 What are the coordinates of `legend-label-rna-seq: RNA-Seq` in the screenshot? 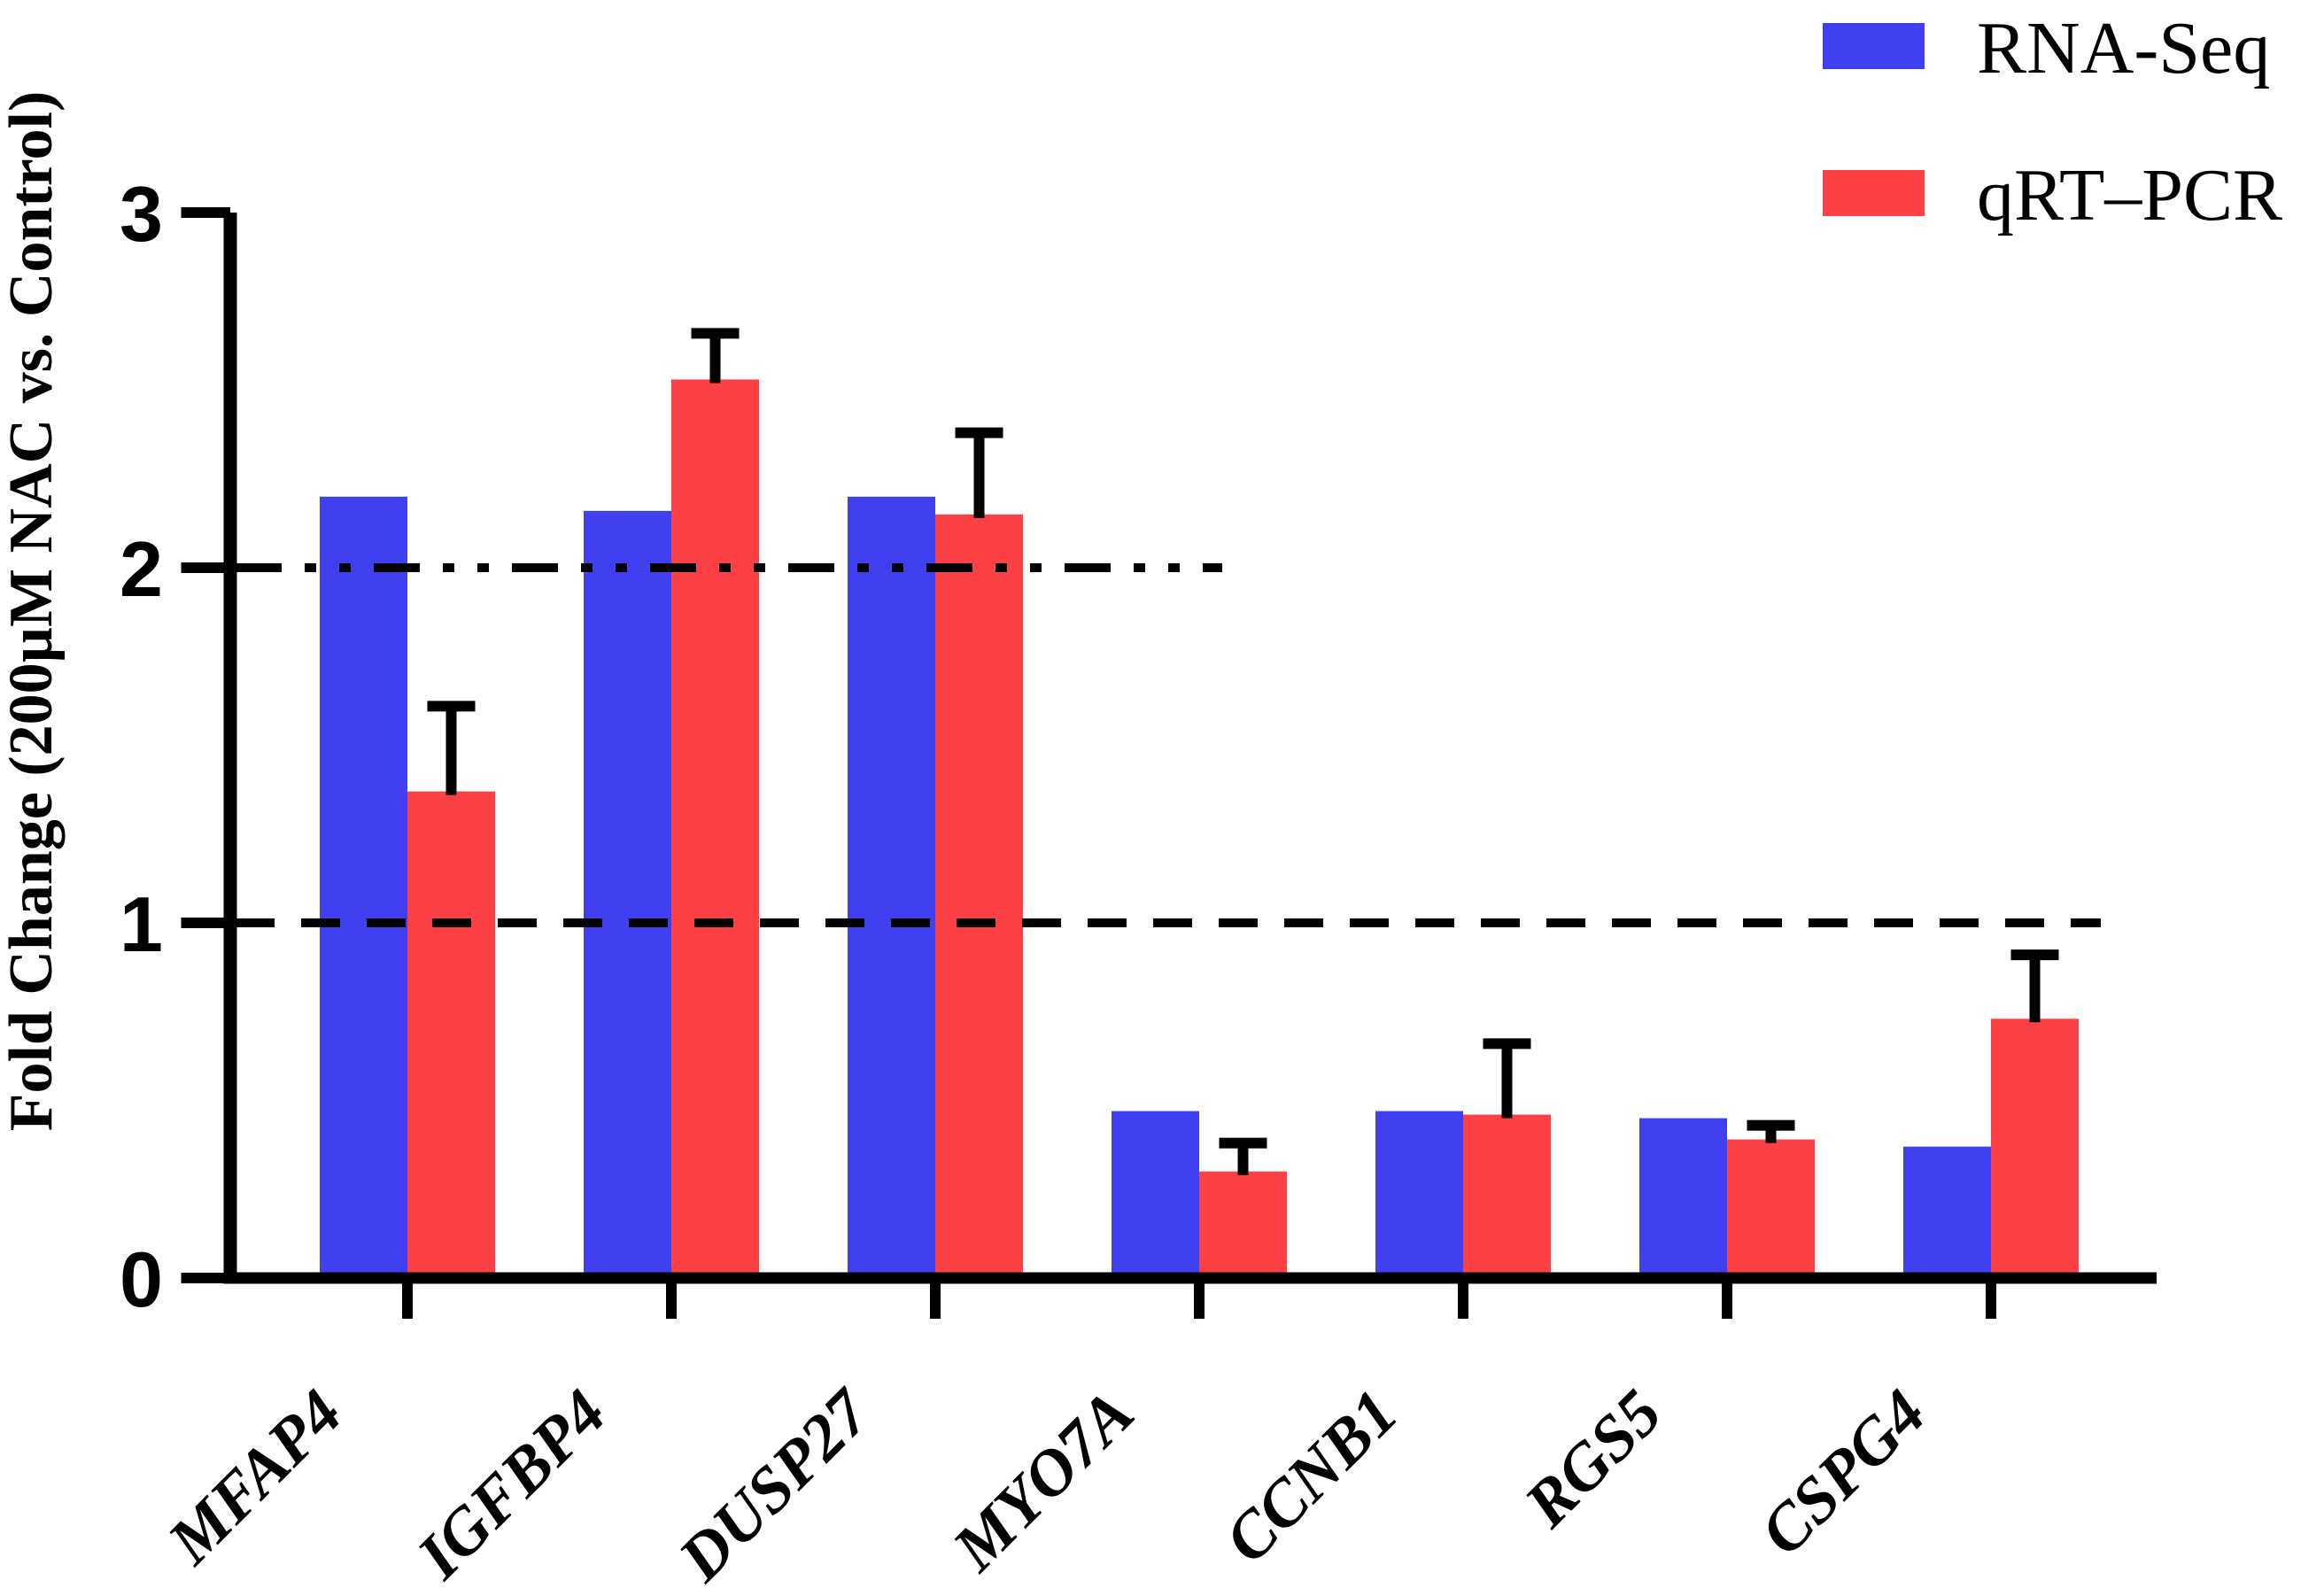 It's located at (2123, 48).